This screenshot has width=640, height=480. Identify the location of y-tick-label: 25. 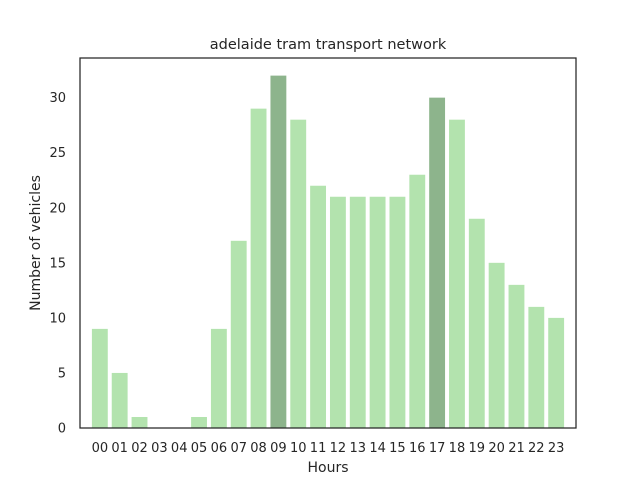
(57, 153).